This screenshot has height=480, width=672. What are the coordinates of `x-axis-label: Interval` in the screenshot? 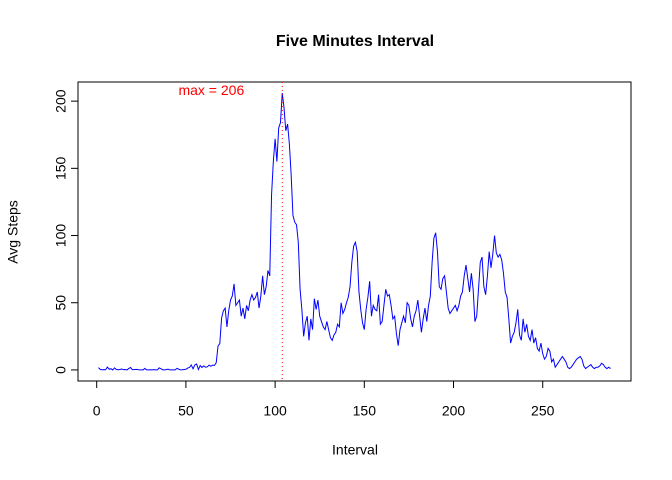 It's located at (355, 450).